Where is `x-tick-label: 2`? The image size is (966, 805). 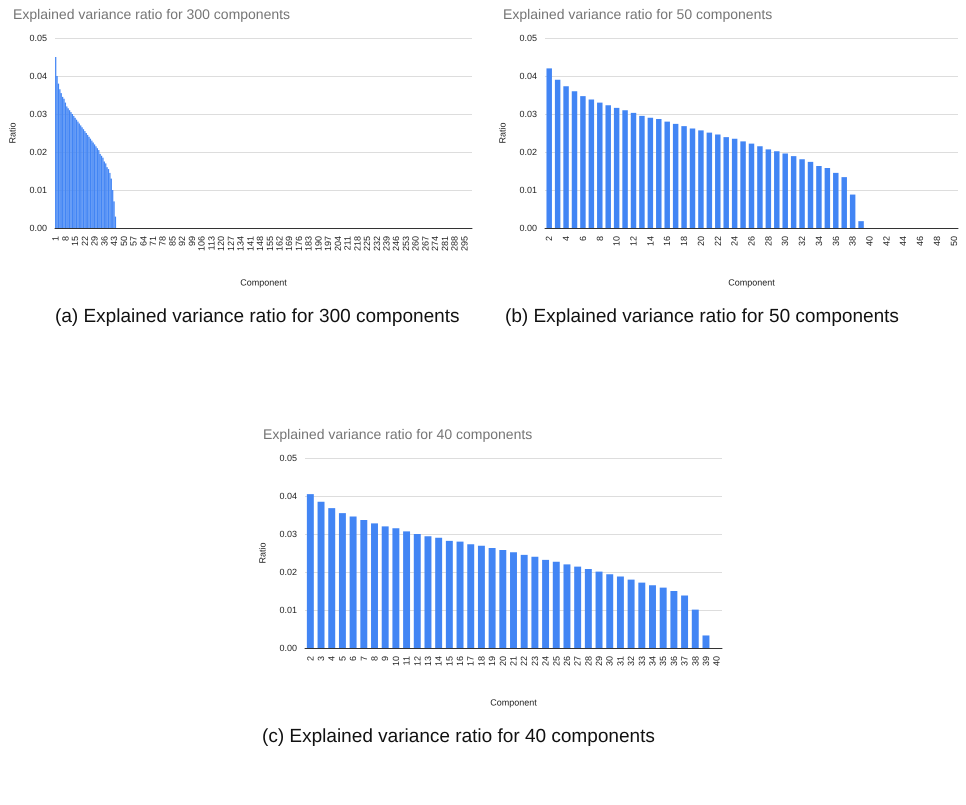
x-tick-label: 2 is located at coordinates (549, 239).